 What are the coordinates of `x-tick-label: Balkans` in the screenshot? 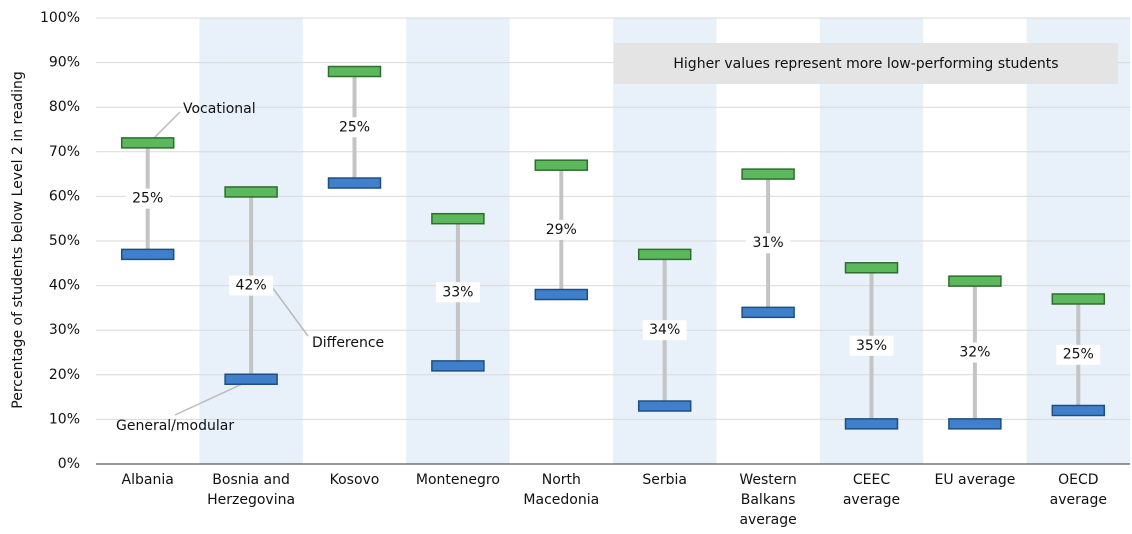 It's located at (768, 500).